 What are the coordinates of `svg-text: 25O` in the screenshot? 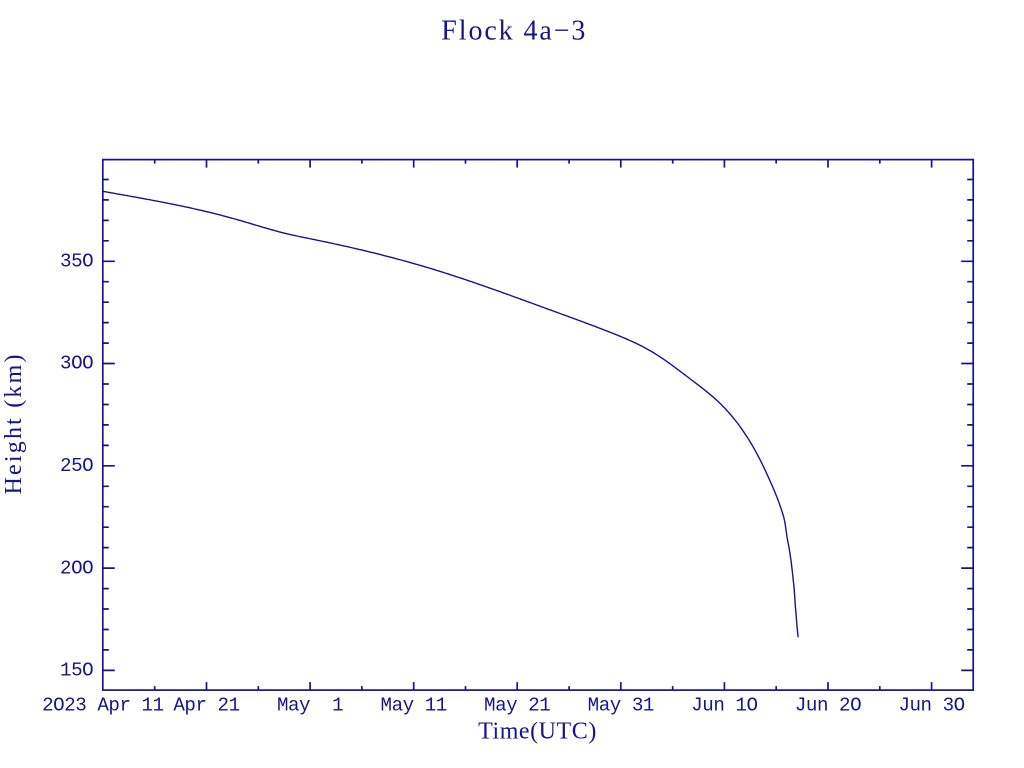 It's located at (76, 466).